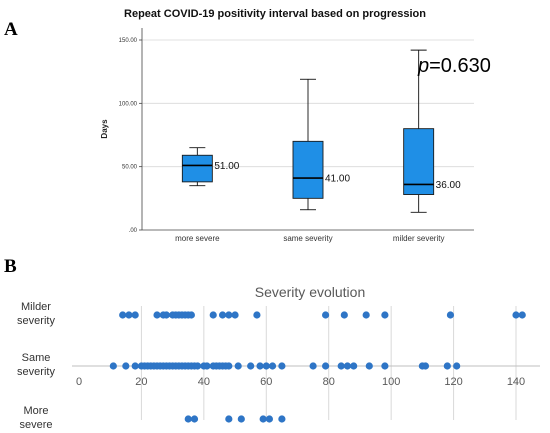  I want to click on panel-a-y-tick-label: .00, so click(133, 231).